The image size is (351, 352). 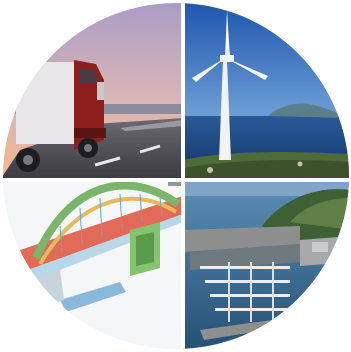 I want to click on horizontal-divider, so click(x=176, y=180).